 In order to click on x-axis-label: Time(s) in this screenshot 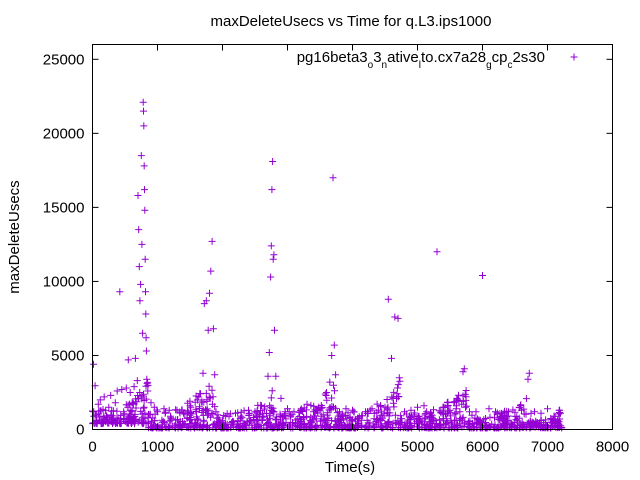, I will do `click(350, 467)`.